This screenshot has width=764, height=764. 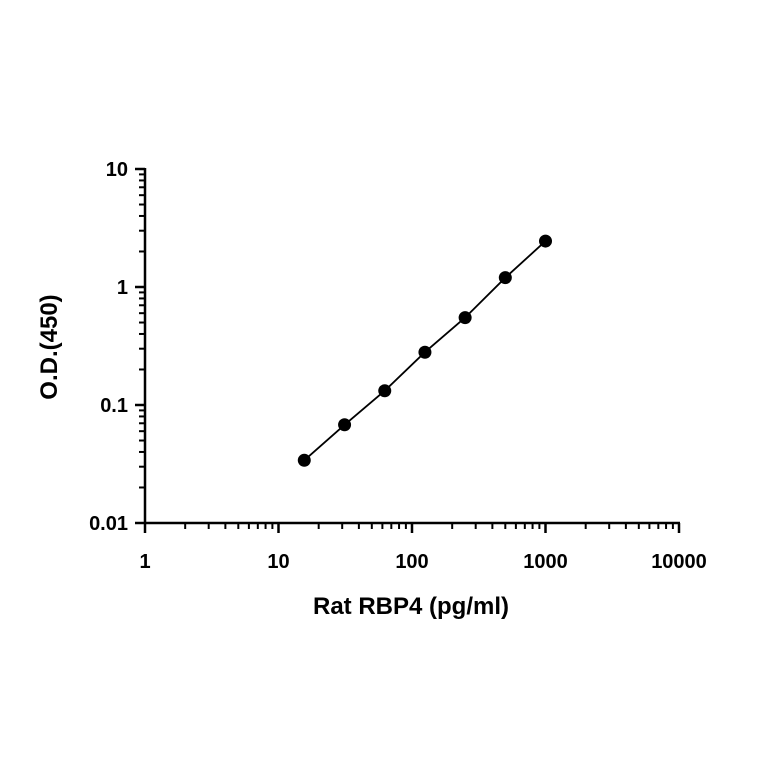 What do you see at coordinates (108, 347) in the screenshot?
I see `y-tick-labels: 0.01 0.1 1 10` at bounding box center [108, 347].